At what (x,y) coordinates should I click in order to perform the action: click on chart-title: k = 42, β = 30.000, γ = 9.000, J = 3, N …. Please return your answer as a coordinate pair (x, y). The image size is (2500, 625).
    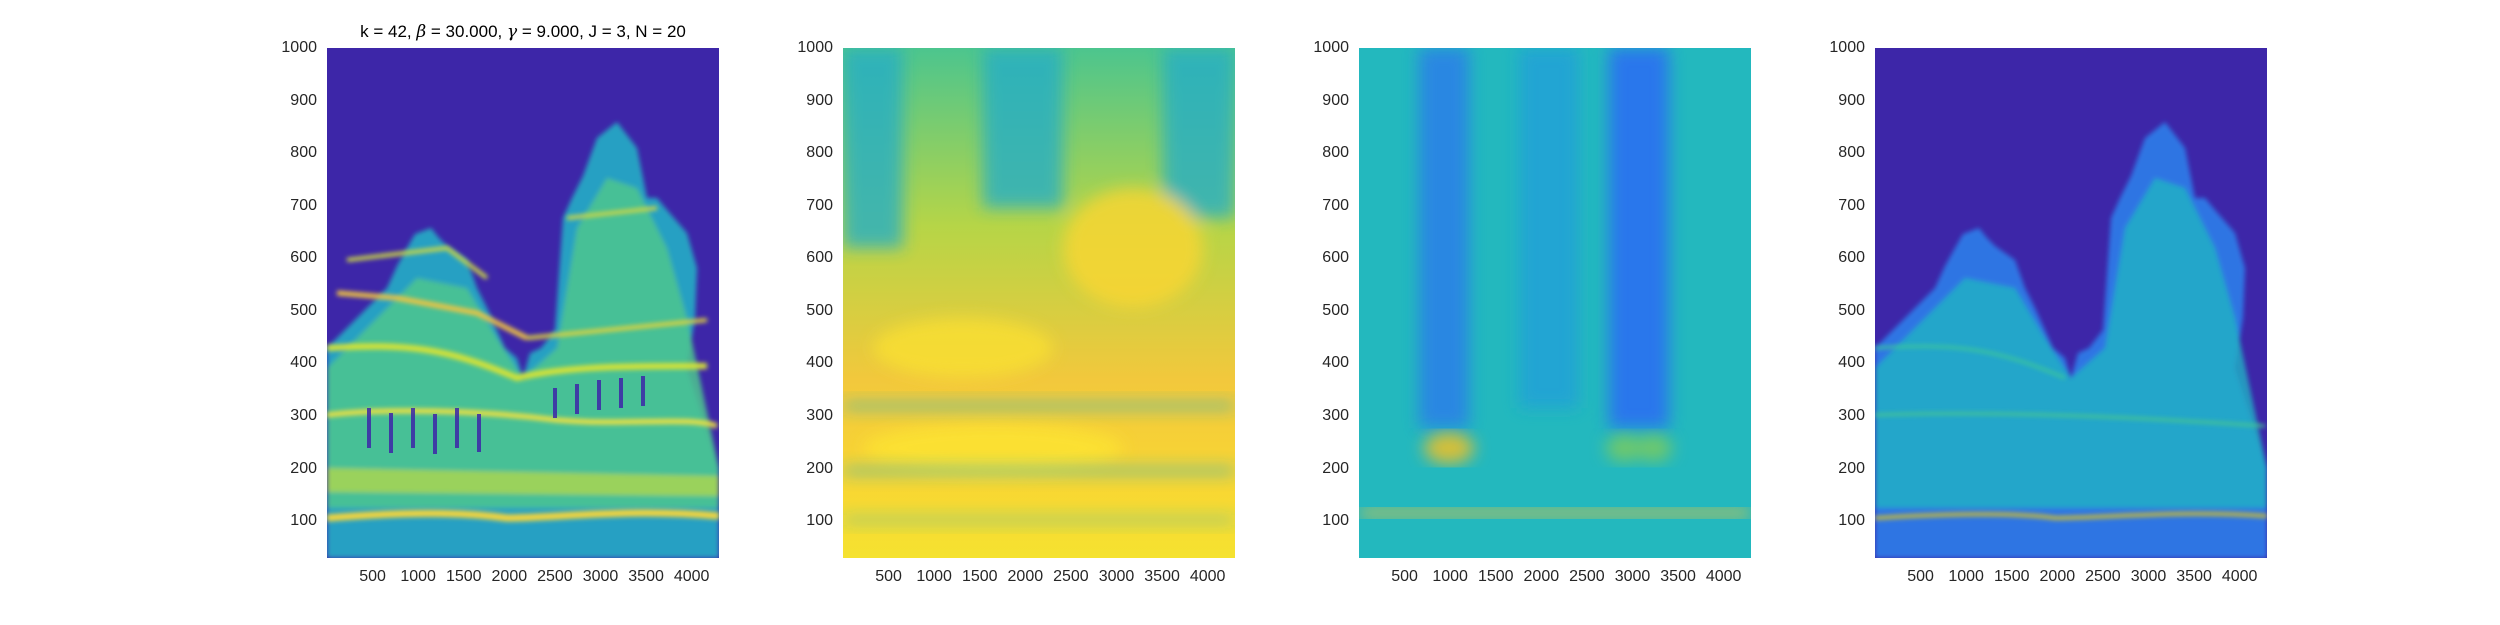
    Looking at the image, I should click on (523, 32).